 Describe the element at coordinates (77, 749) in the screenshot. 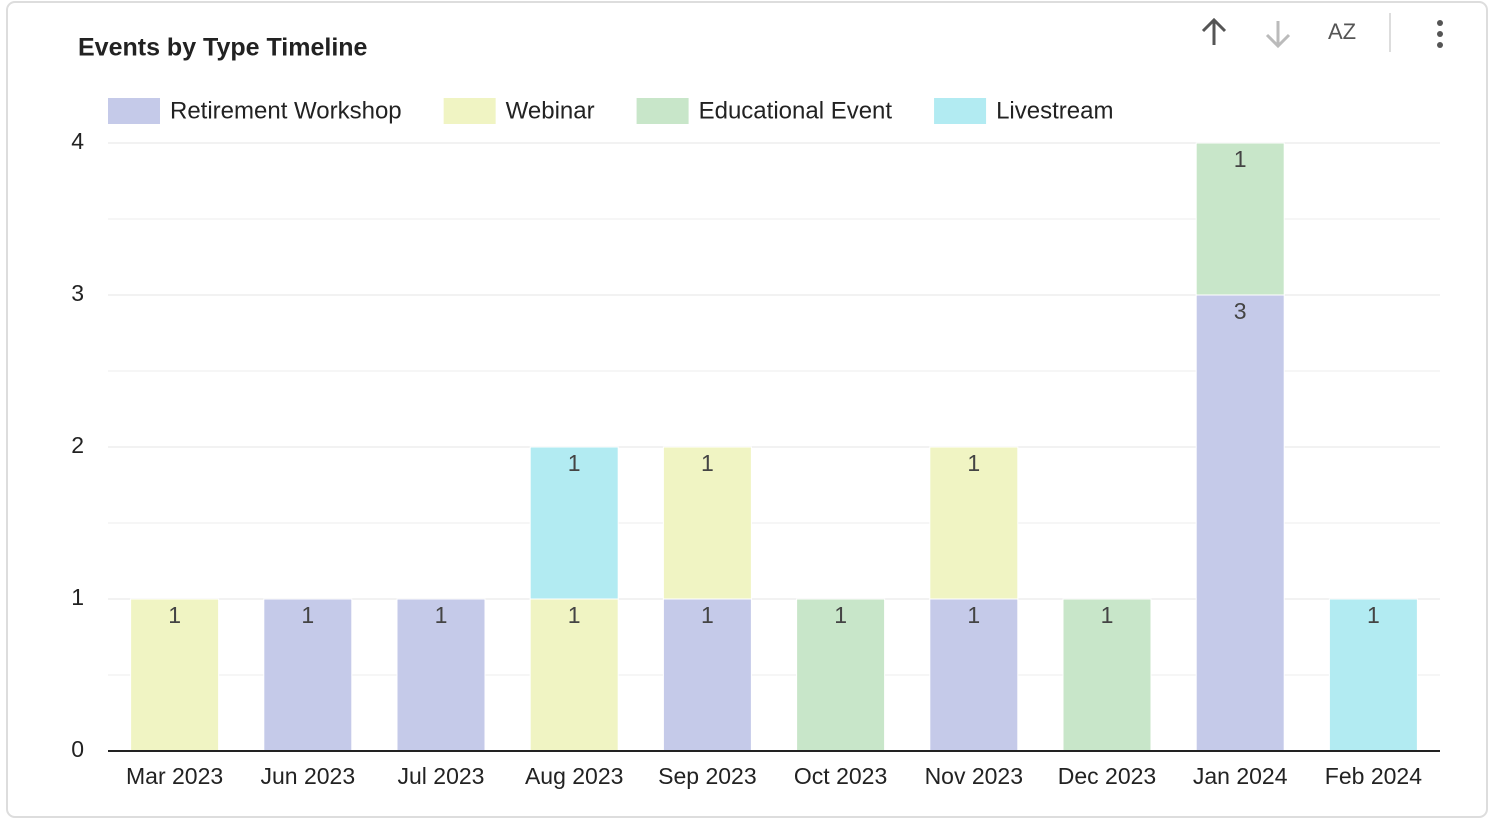

I see `y-tick-label: 0` at that location.